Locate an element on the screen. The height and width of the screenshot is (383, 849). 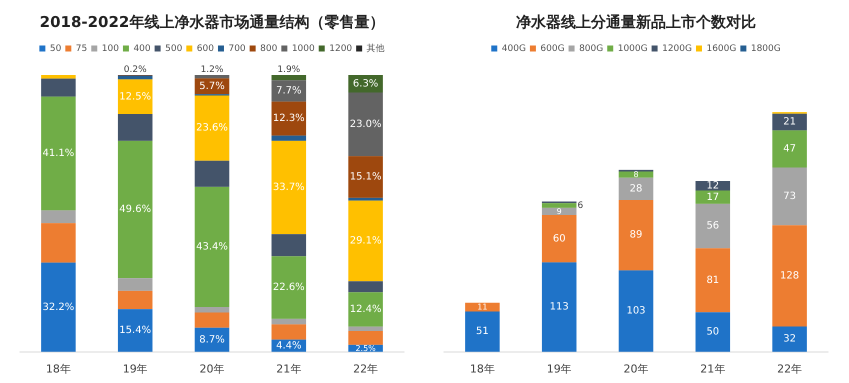
data-label: 11 is located at coordinates (482, 307).